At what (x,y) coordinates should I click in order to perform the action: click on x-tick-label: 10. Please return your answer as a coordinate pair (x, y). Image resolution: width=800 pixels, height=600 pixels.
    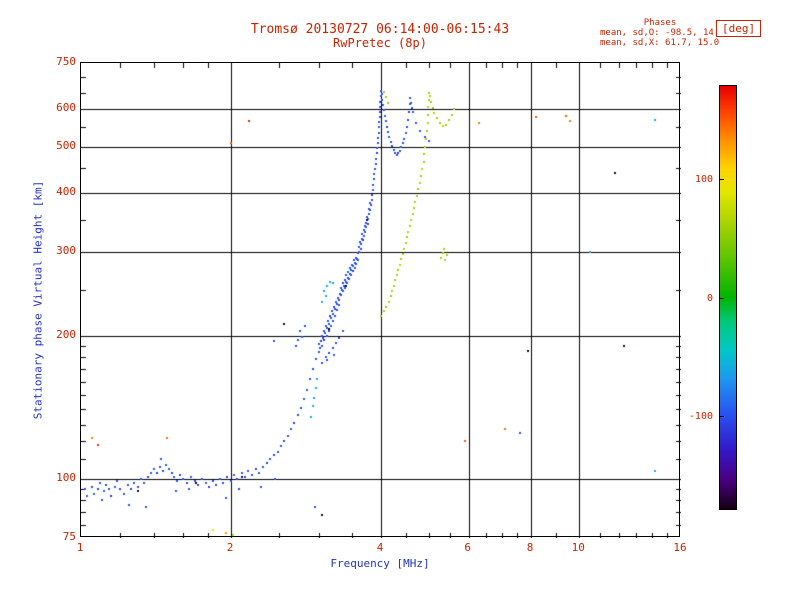
    Looking at the image, I should click on (578, 547).